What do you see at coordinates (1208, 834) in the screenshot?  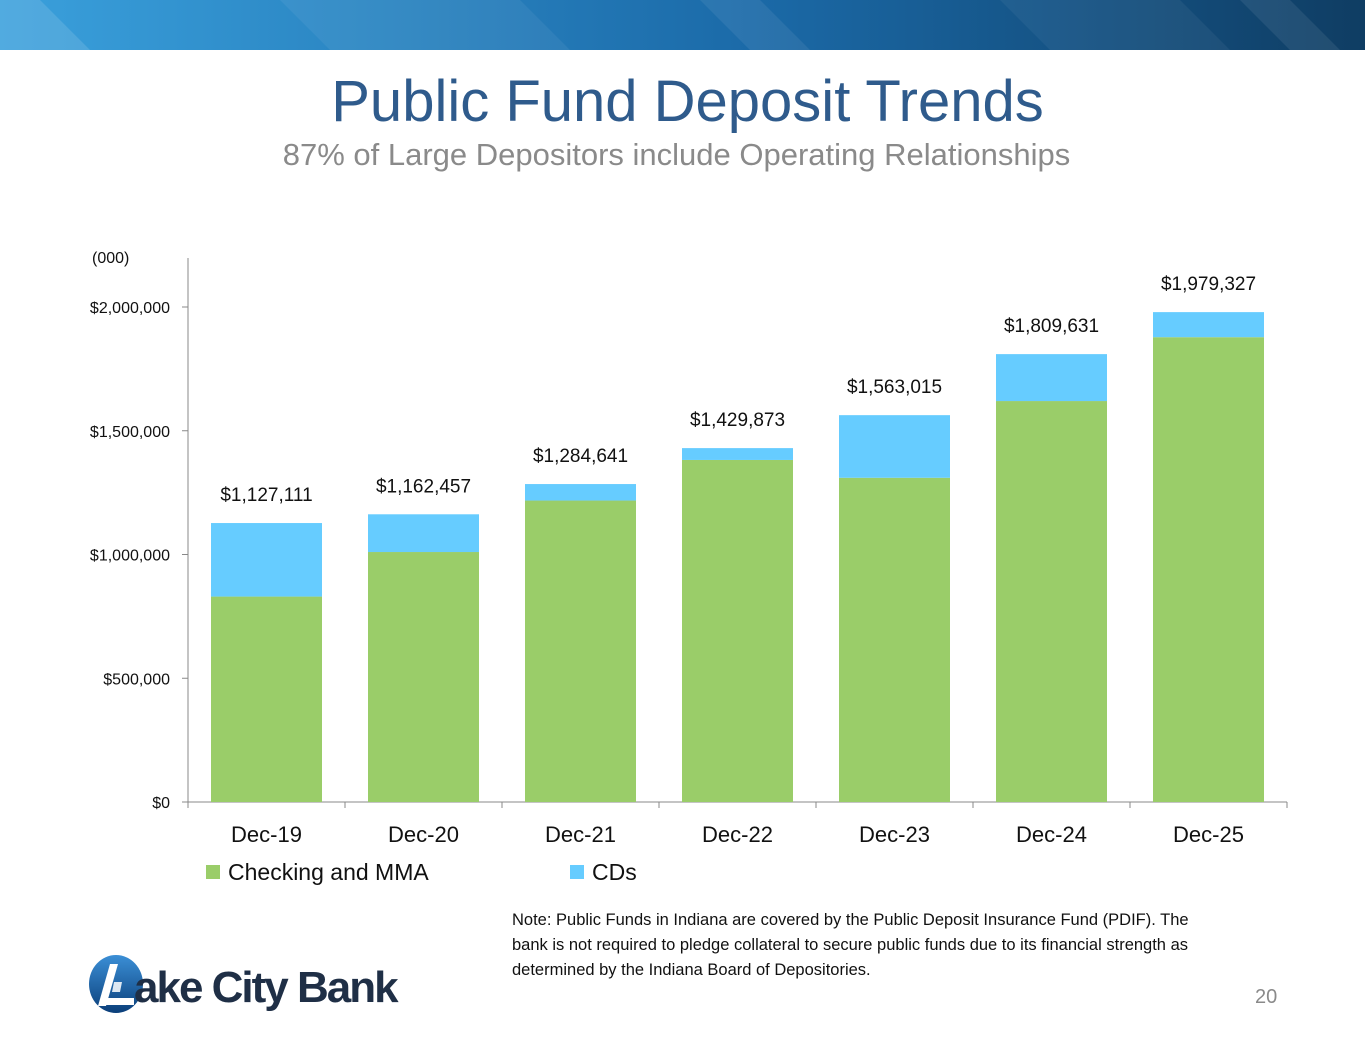 I see `x-tick-label: Dec-25` at bounding box center [1208, 834].